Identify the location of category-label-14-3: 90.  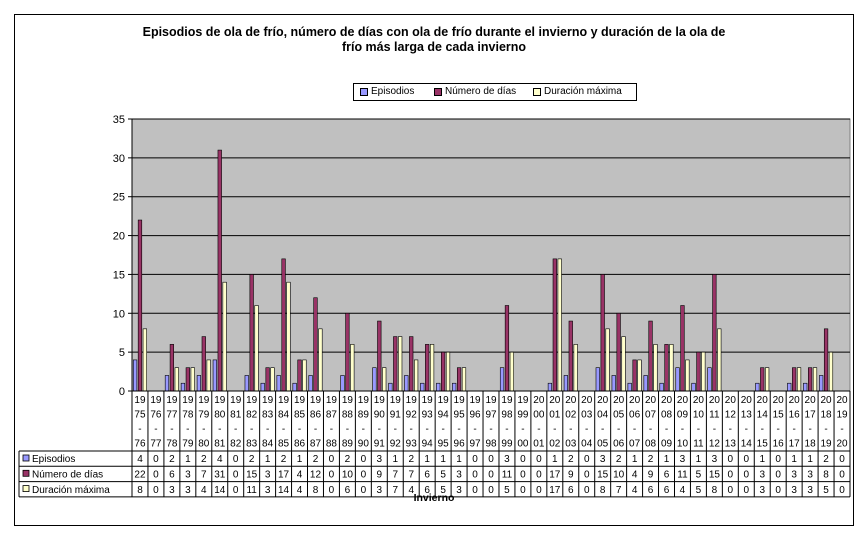
(364, 444).